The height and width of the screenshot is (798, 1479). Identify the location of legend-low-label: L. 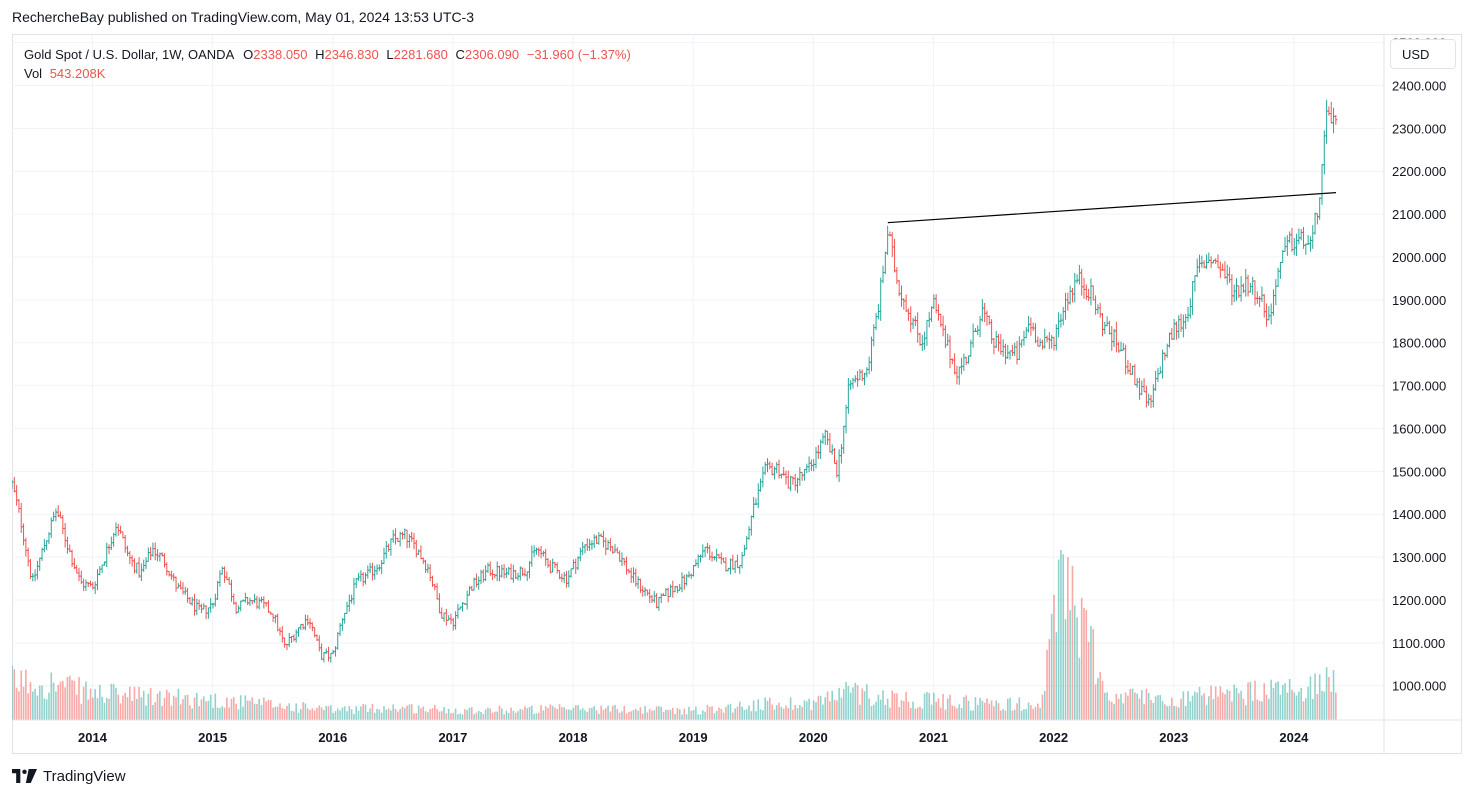
(390, 54).